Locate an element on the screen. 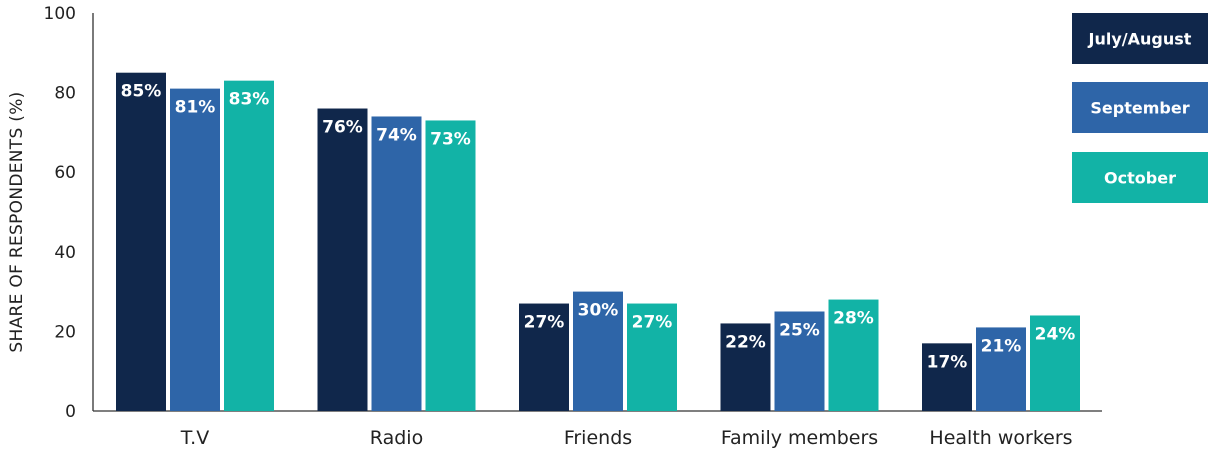 Image resolution: width=1212 pixels, height=452 pixels. bar-value-label: 73% is located at coordinates (450, 139).